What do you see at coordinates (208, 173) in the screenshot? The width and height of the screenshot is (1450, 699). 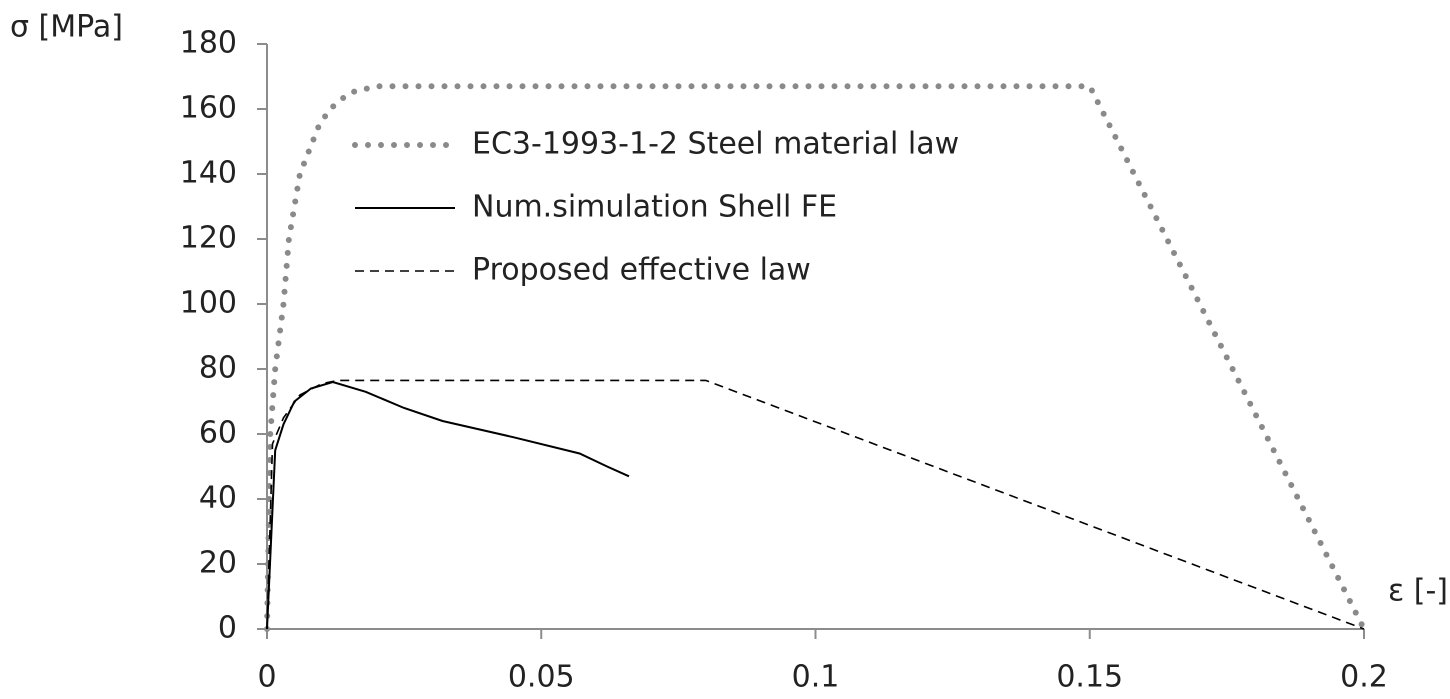 I see `y-tick-label: 140` at bounding box center [208, 173].